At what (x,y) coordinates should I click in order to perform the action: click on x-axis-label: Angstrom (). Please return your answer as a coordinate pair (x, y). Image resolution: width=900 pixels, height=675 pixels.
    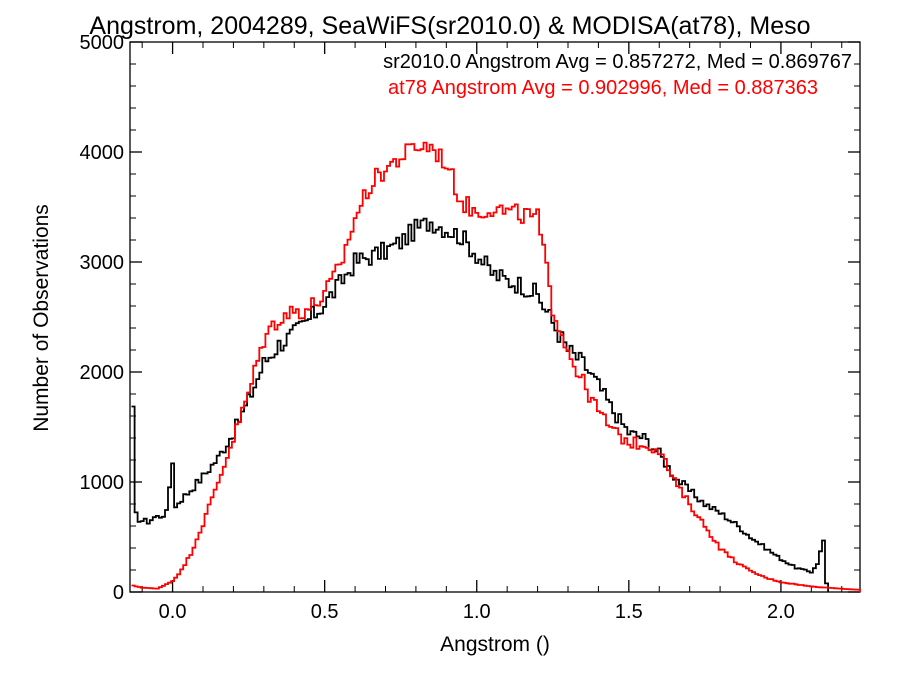
    Looking at the image, I should click on (495, 644).